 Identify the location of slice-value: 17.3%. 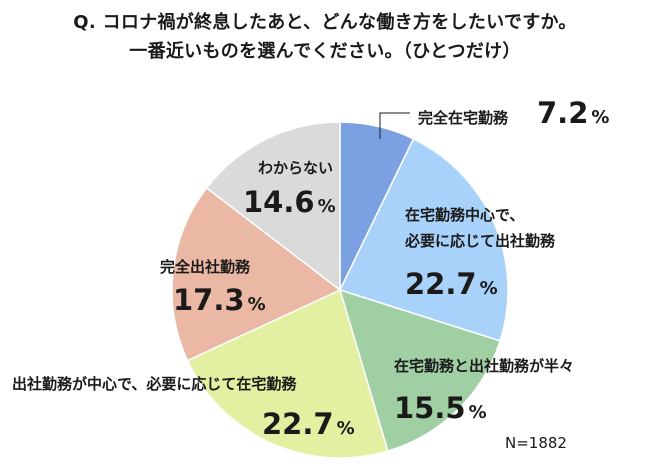
(219, 300).